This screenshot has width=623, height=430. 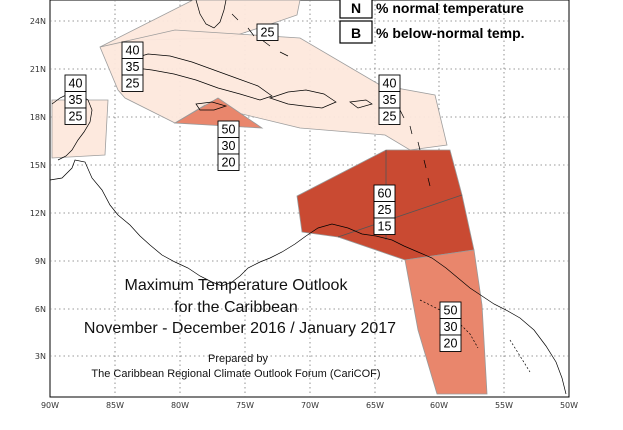 I want to click on lat-label: 18N, so click(x=38, y=117).